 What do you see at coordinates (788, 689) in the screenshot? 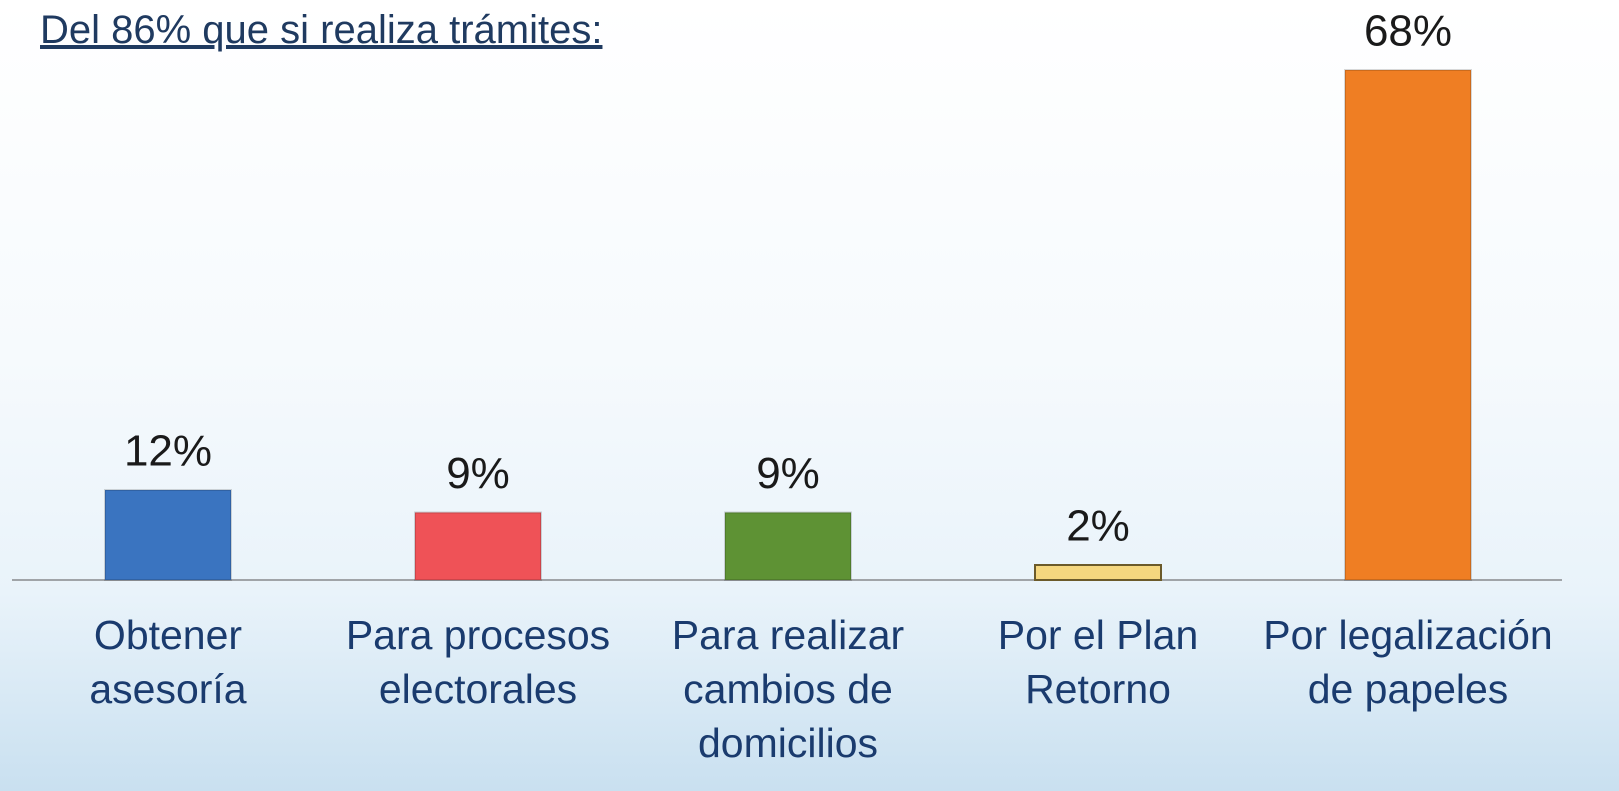
I see `category-label: Para realizar cambios de domicilios` at bounding box center [788, 689].